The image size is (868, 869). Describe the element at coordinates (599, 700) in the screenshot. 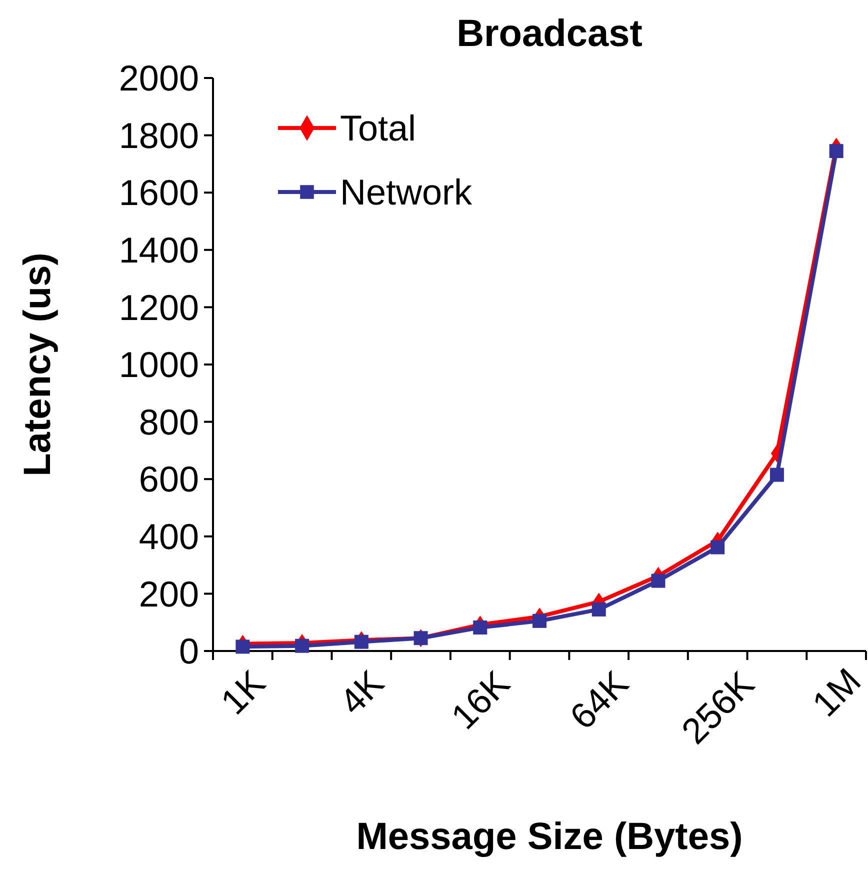

I see `x-tick-label: 64K` at that location.